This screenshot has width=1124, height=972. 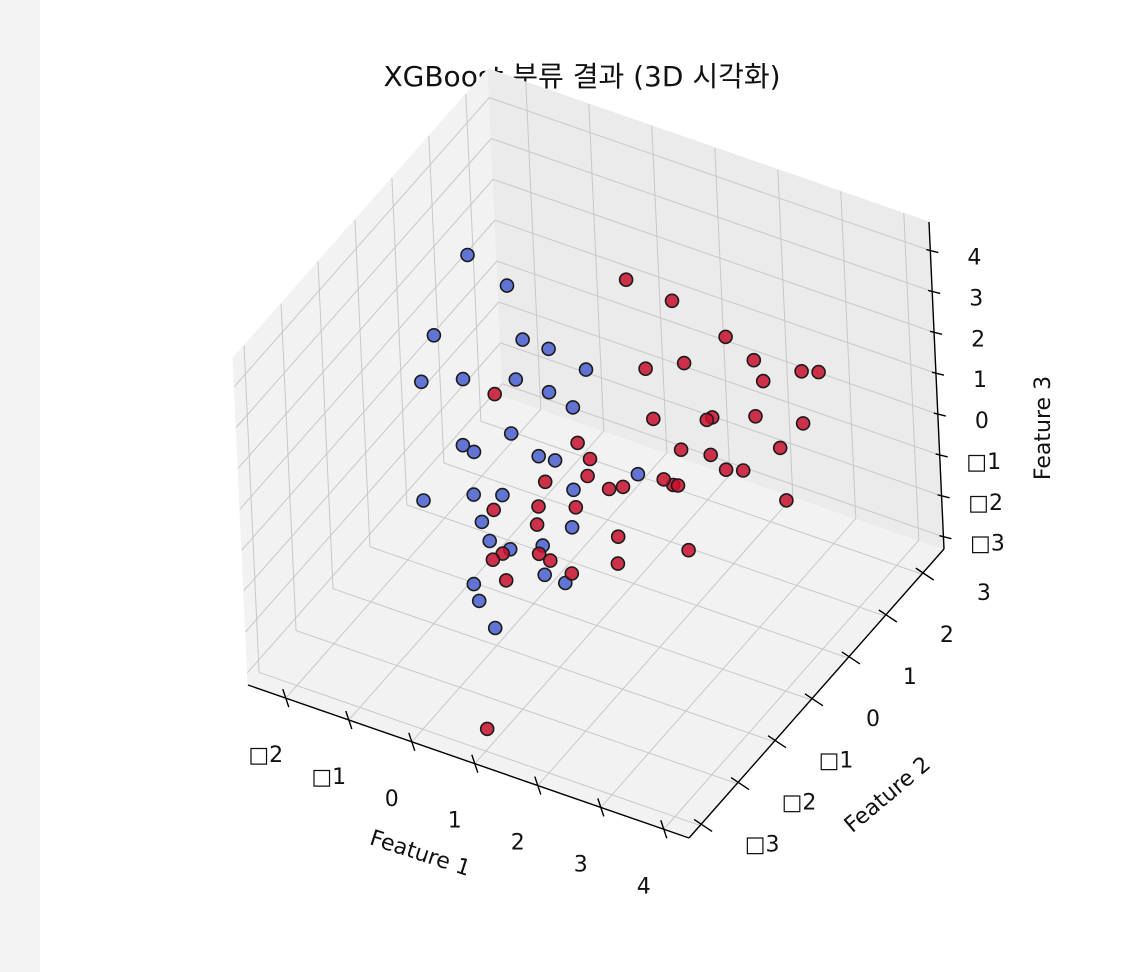 I want to click on y-axis-line, so click(x=816, y=693).